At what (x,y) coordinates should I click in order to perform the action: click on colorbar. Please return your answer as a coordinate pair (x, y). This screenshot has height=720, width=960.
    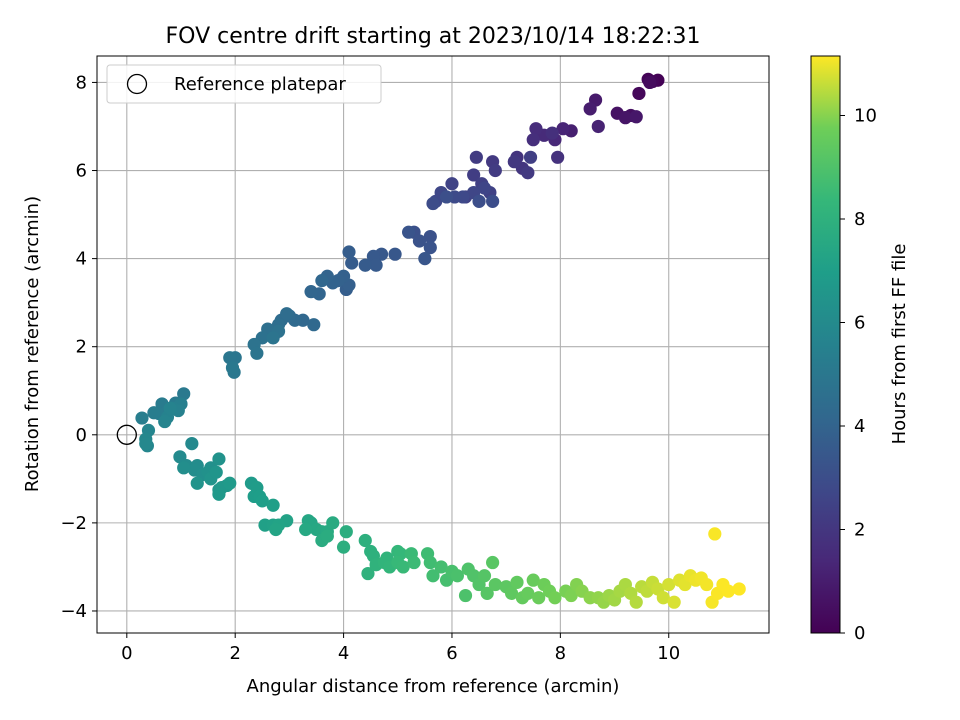
    Looking at the image, I should click on (825, 344).